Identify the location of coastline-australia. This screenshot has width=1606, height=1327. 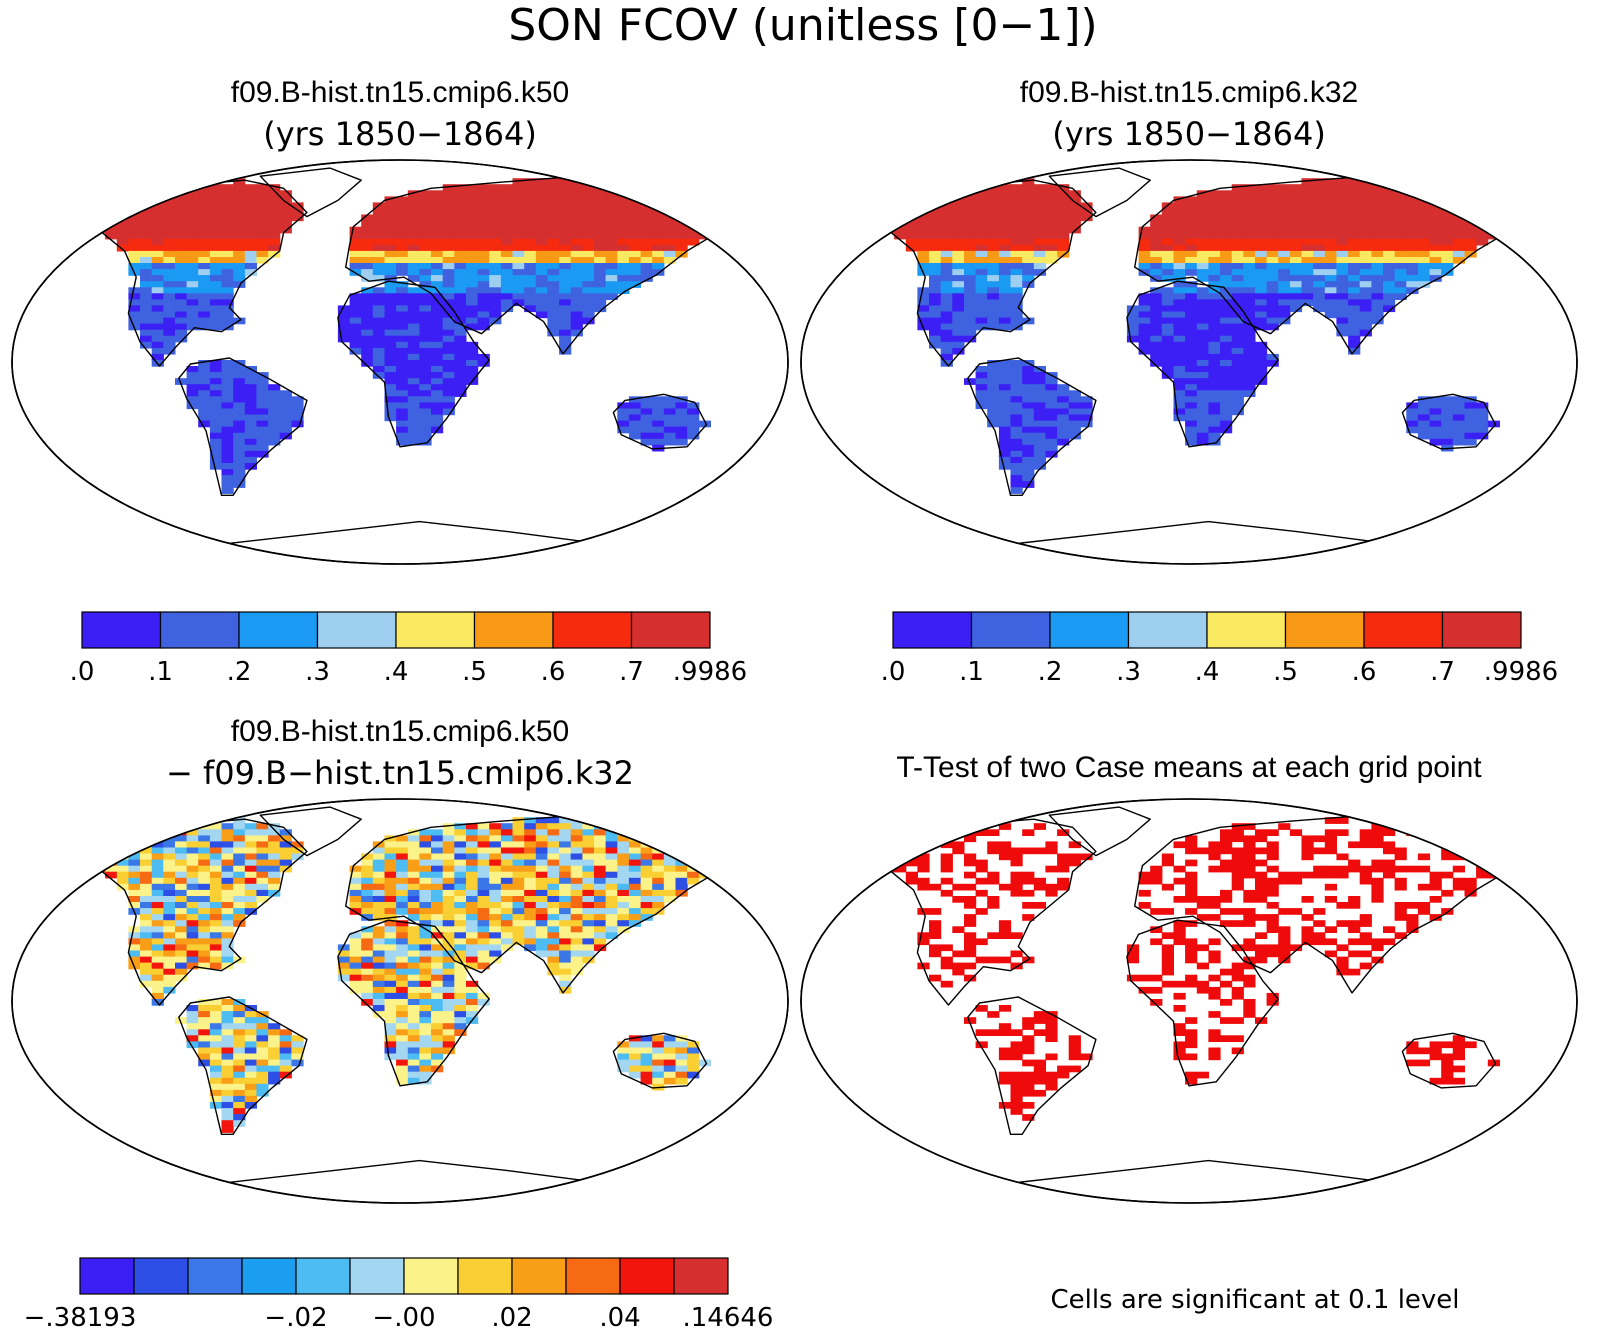
(1449, 1060).